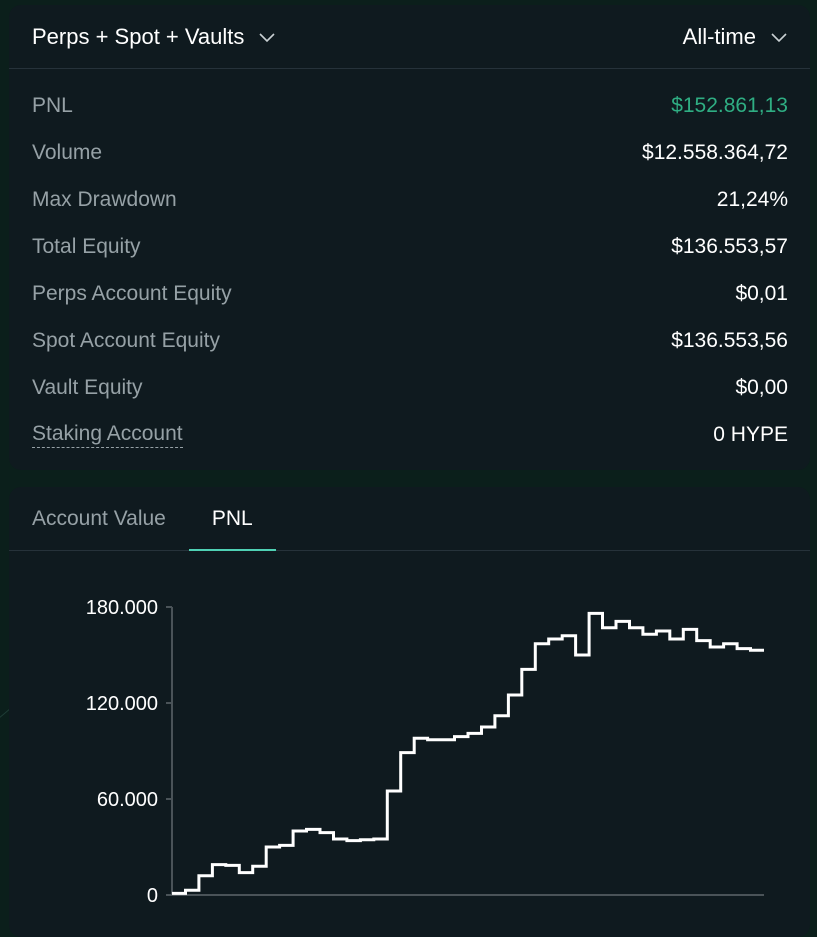 The width and height of the screenshot is (817, 937). I want to click on stat-value: $0,01, so click(761, 293).